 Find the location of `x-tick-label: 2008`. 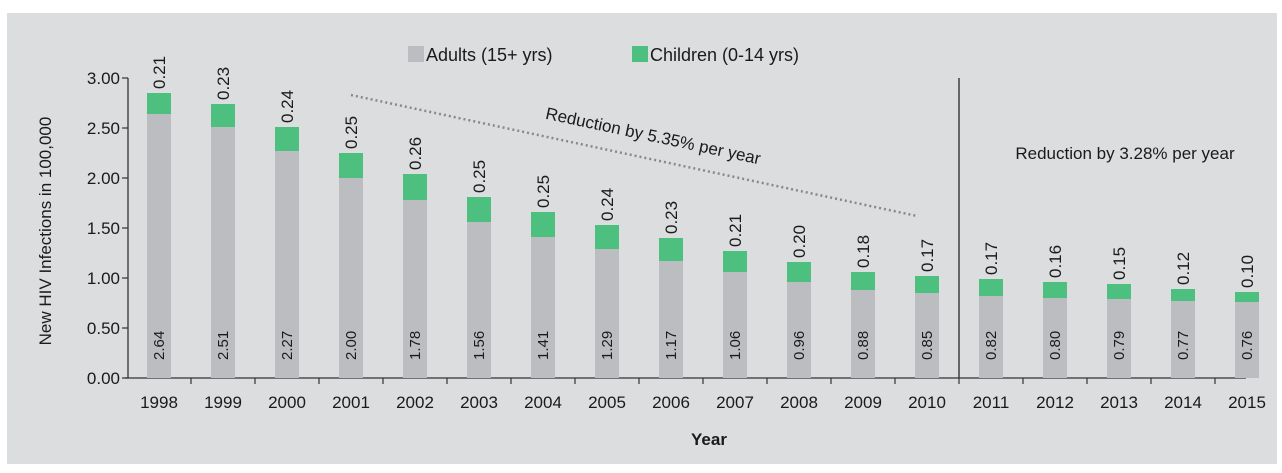

x-tick-label: 2008 is located at coordinates (799, 402).